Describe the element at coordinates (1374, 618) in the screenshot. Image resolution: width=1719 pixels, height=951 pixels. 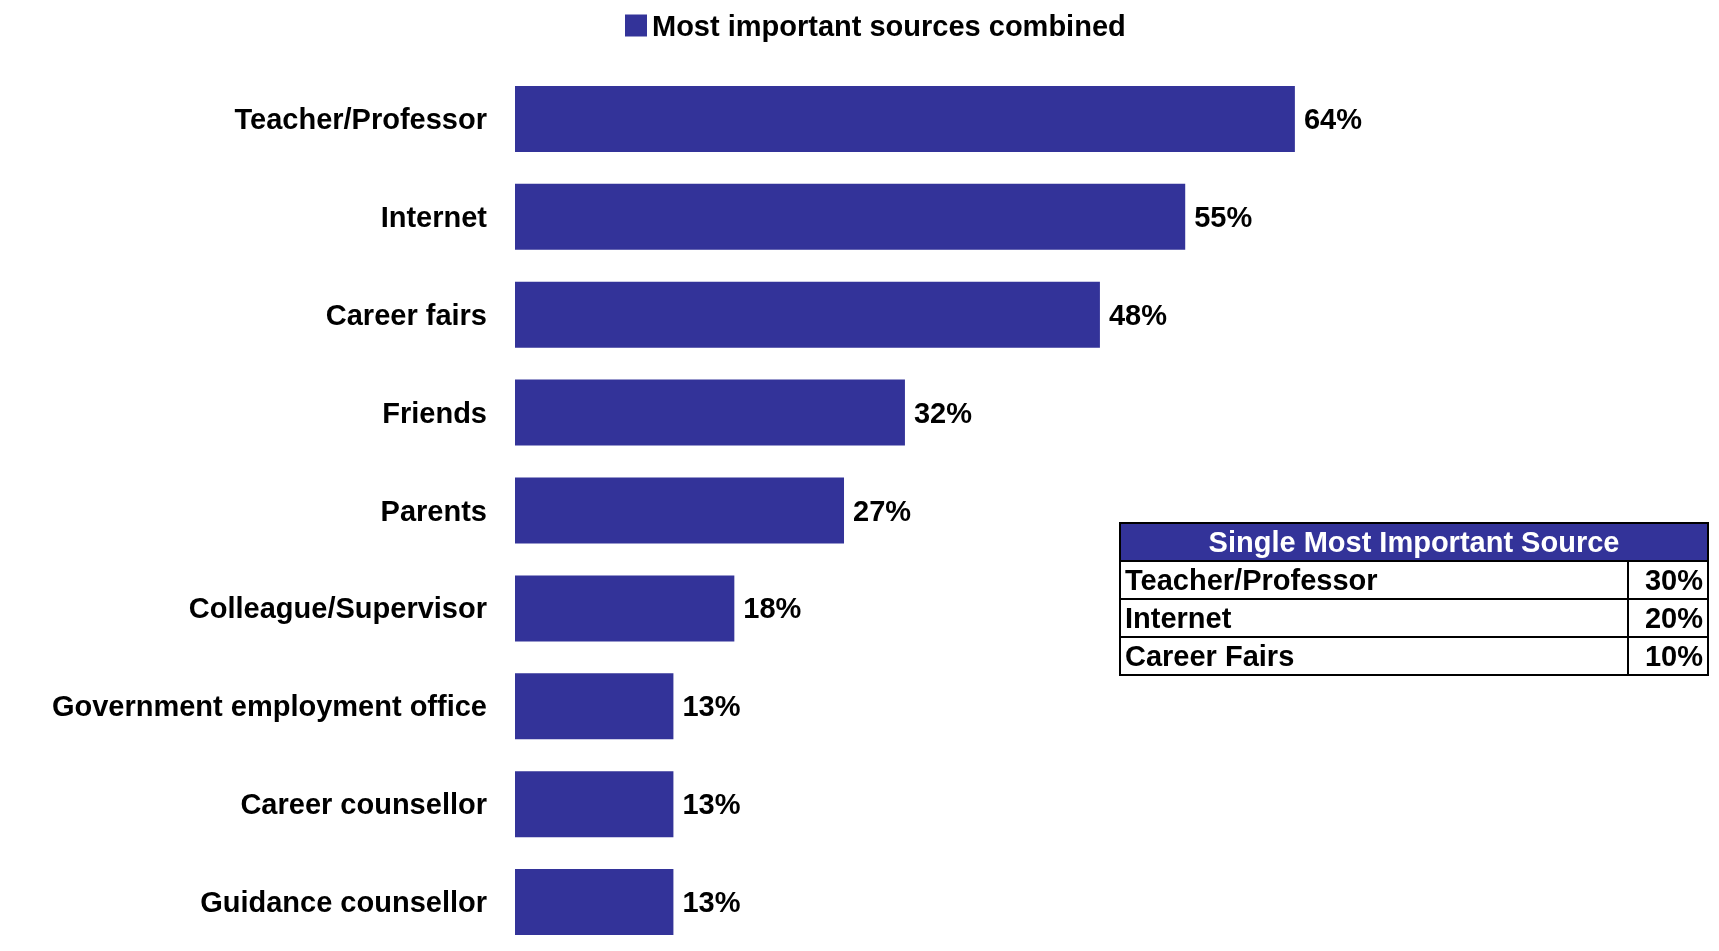
I see `category-label: Internet` at that location.